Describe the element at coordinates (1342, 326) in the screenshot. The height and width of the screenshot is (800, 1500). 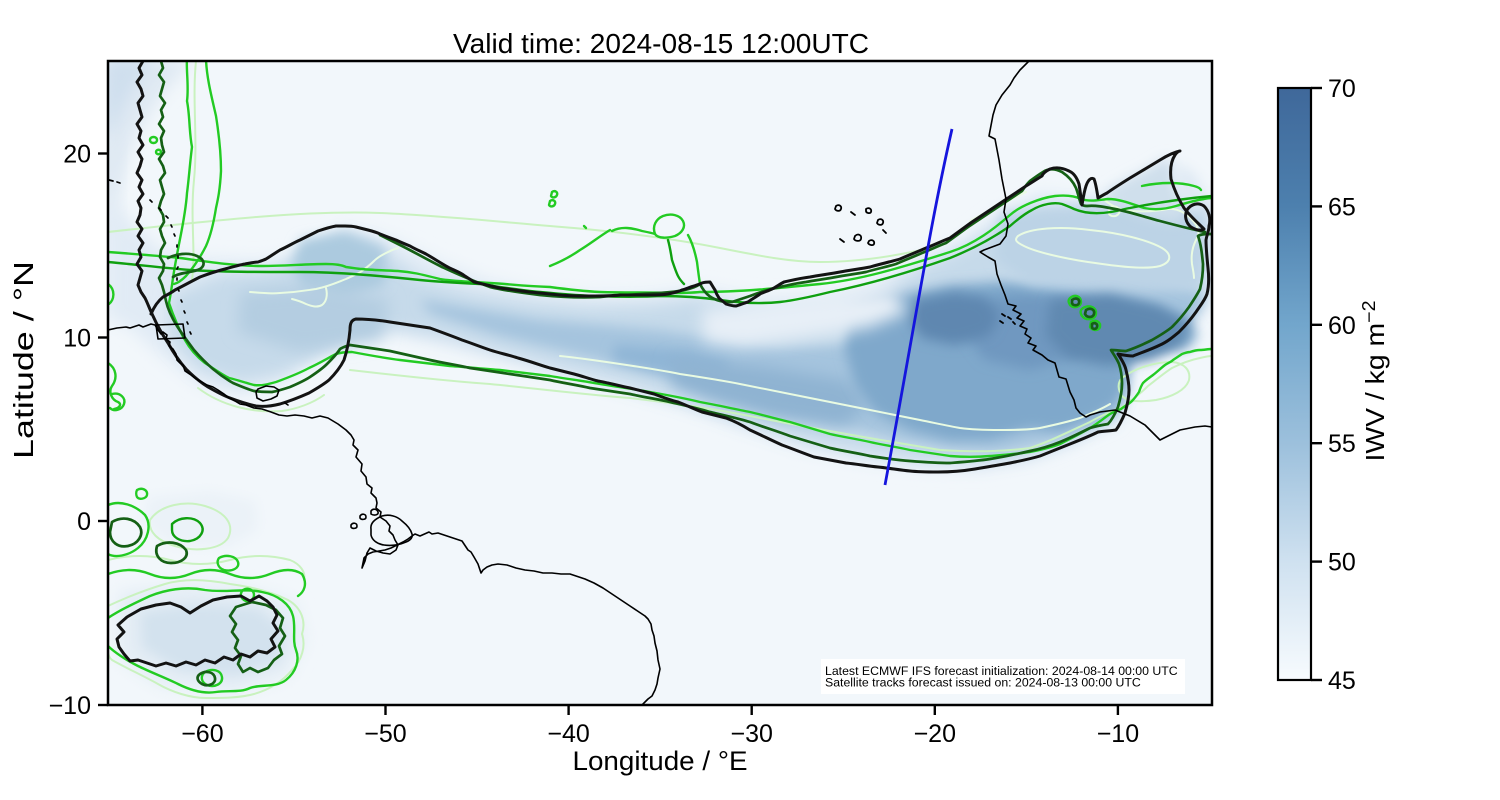
I see `svg-text: 60` at that location.